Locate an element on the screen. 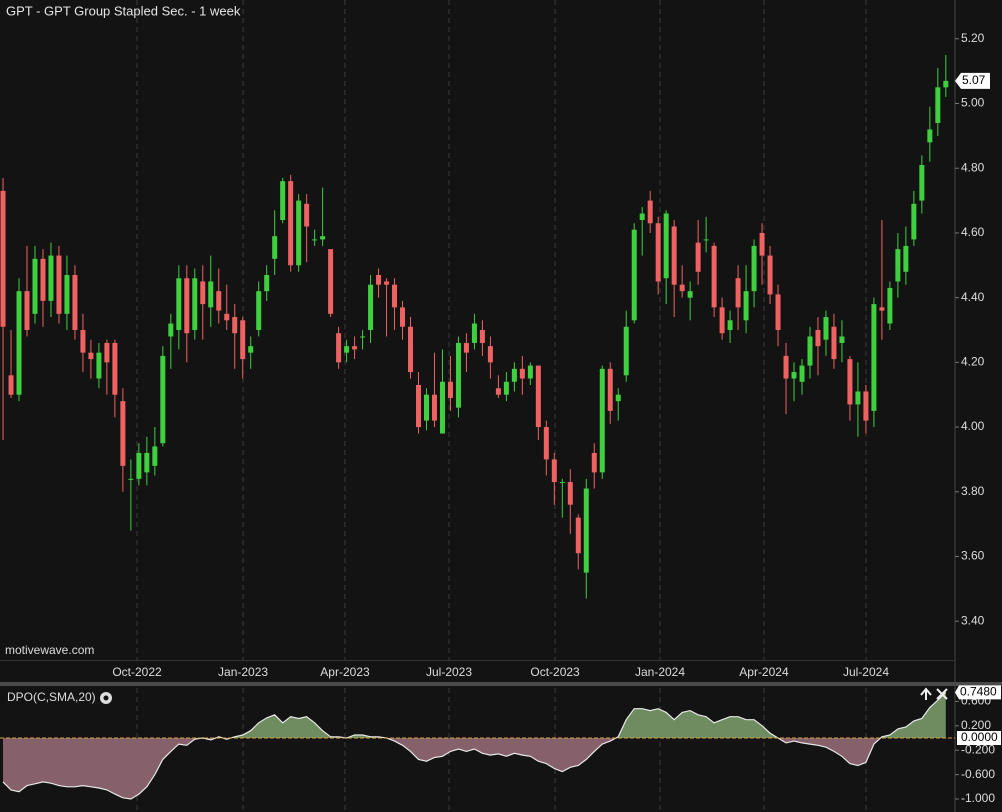 Image resolution: width=1002 pixels, height=812 pixels. y-tick-label: 5.00 is located at coordinates (973, 103).